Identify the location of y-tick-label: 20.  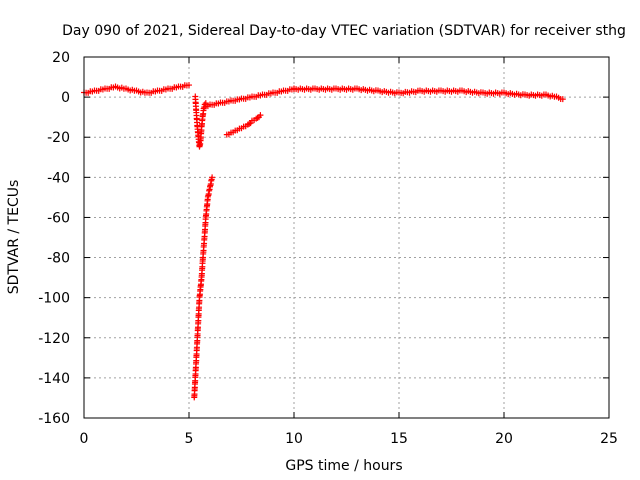
(61, 58).